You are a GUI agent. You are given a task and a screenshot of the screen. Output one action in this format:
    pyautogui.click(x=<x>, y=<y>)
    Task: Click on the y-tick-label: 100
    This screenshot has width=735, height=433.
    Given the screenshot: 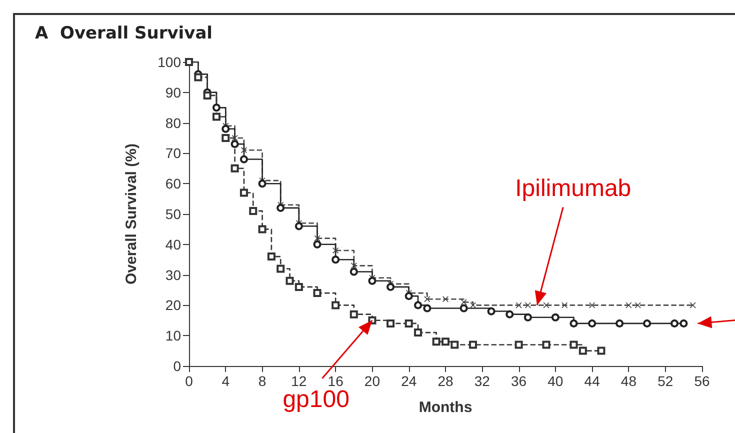 What is the action you would take?
    pyautogui.click(x=170, y=62)
    